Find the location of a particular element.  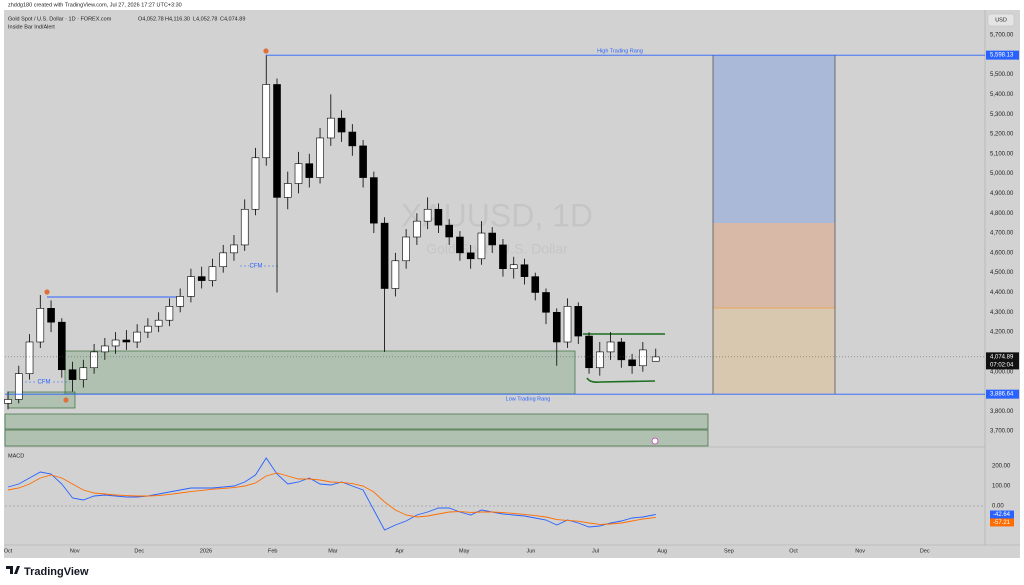

x-tick-label: Feb is located at coordinates (272, 551).